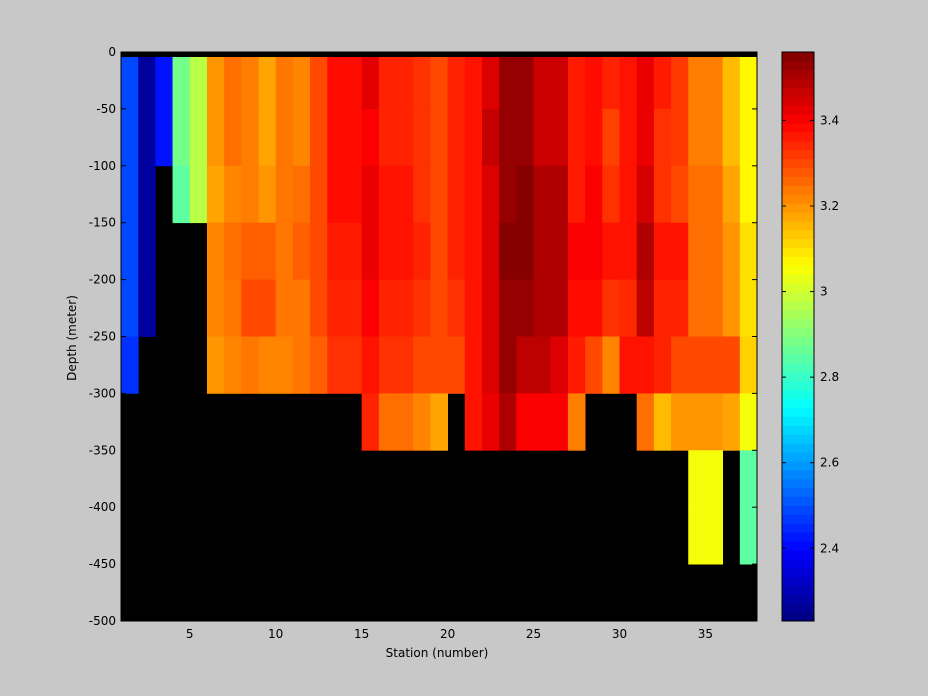 Image resolution: width=928 pixels, height=696 pixels. I want to click on y-tick-label: -500, so click(102, 621).